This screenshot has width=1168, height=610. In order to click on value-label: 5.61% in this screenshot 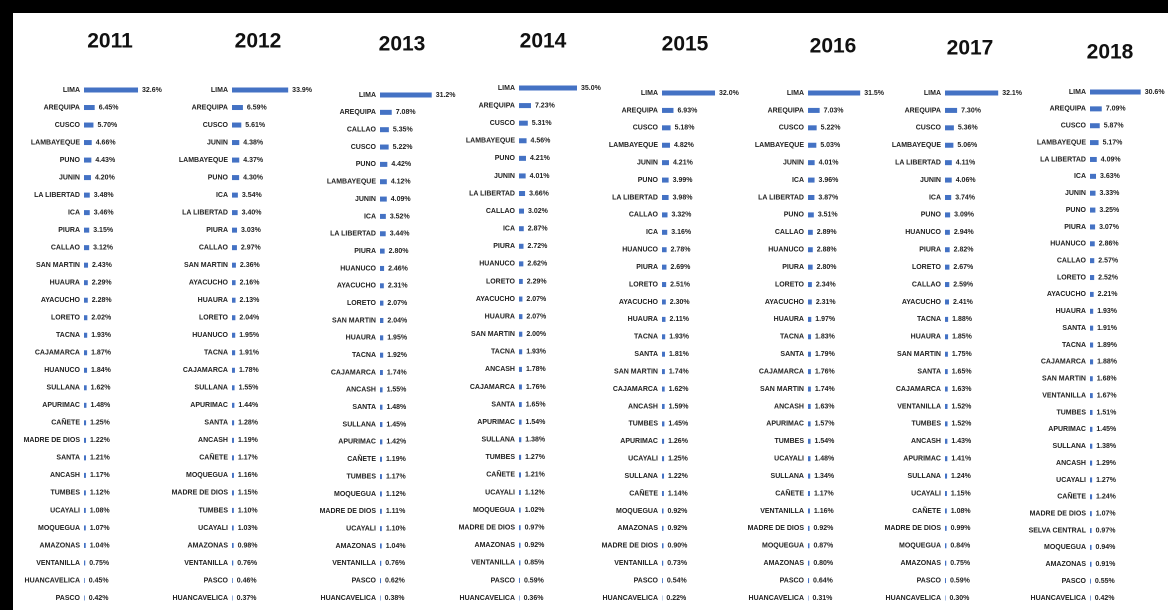, I will do `click(255, 125)`.